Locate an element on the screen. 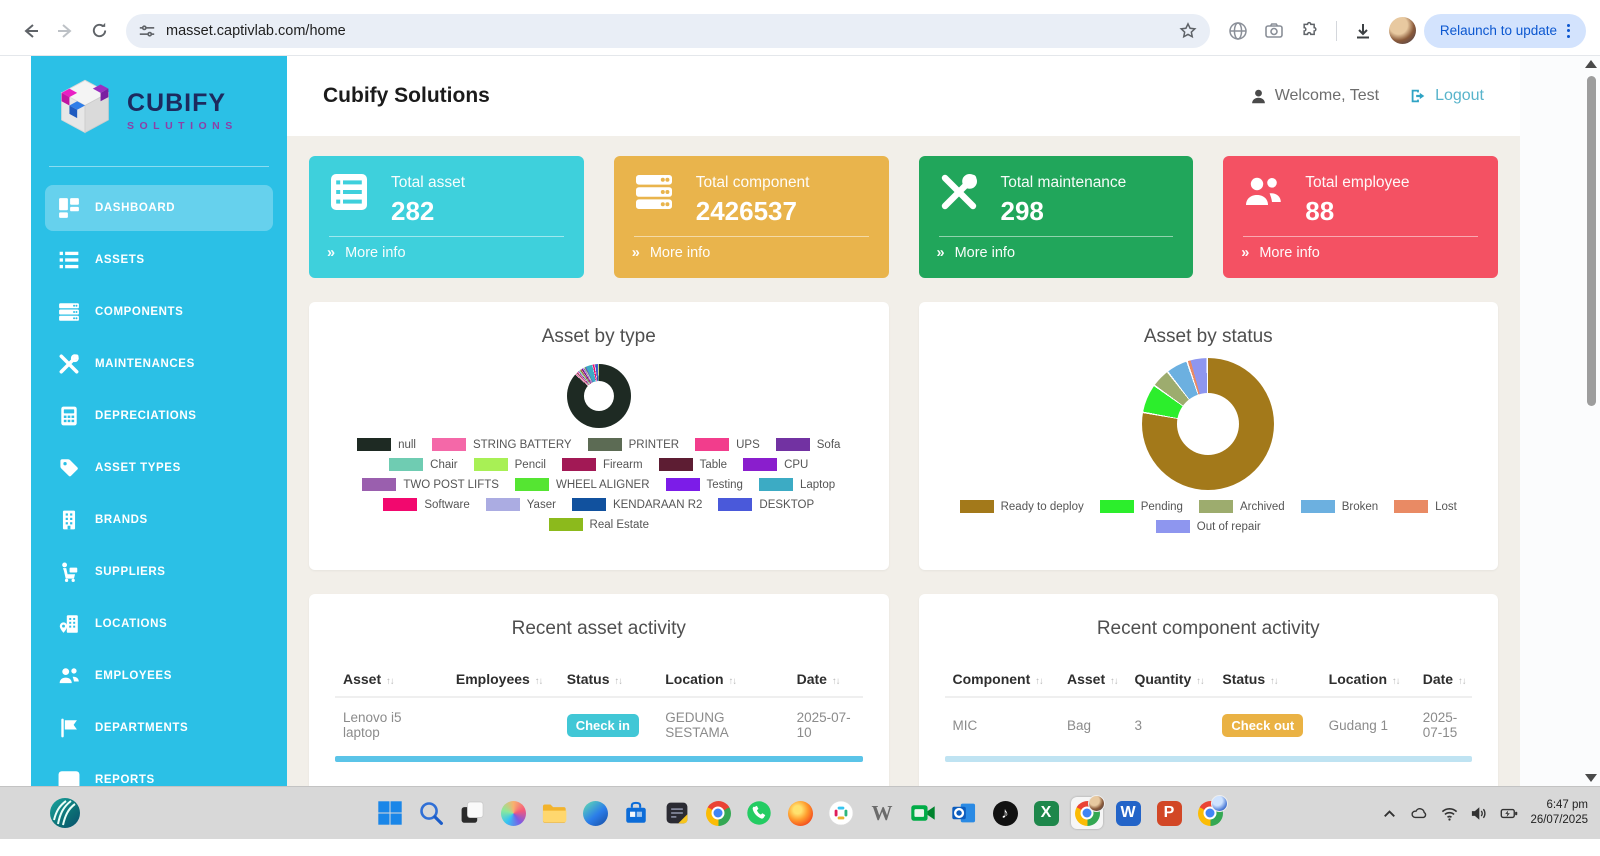  scrollbar-up-arrow is located at coordinates (1591, 64).